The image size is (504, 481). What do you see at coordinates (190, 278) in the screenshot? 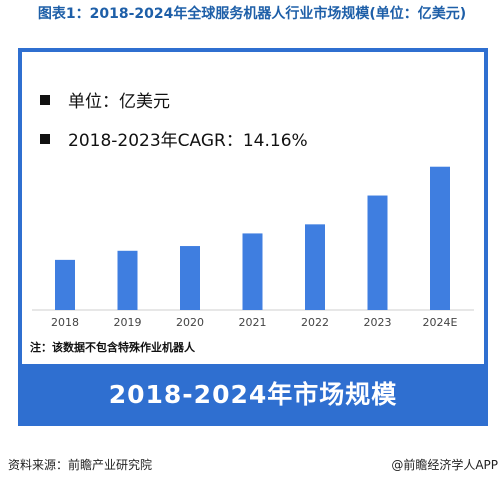
I see `bar-2020` at bounding box center [190, 278].